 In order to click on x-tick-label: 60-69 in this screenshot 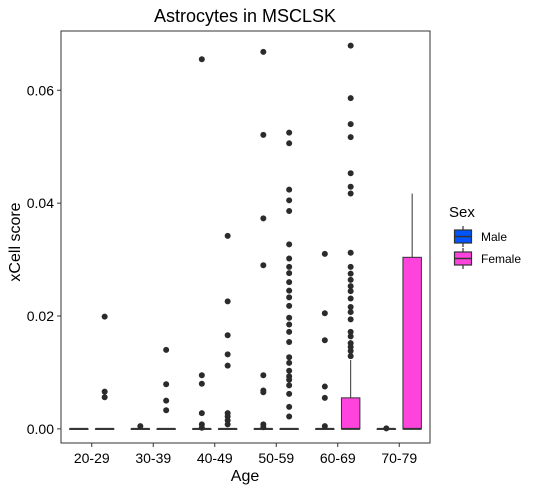, I will do `click(338, 458)`.